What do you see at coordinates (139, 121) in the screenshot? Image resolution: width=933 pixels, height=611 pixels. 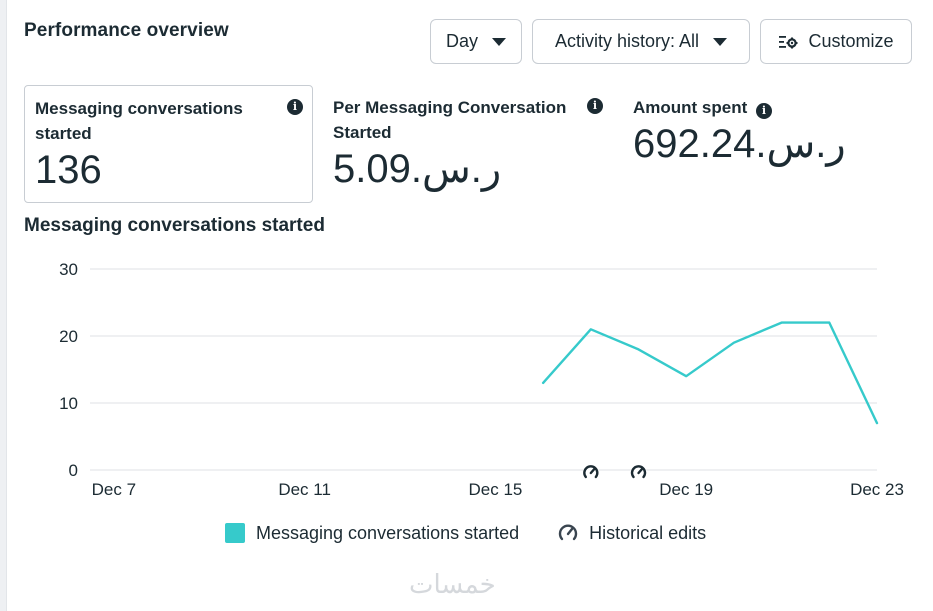 I see `metric-label: Messaging conversations started` at bounding box center [139, 121].